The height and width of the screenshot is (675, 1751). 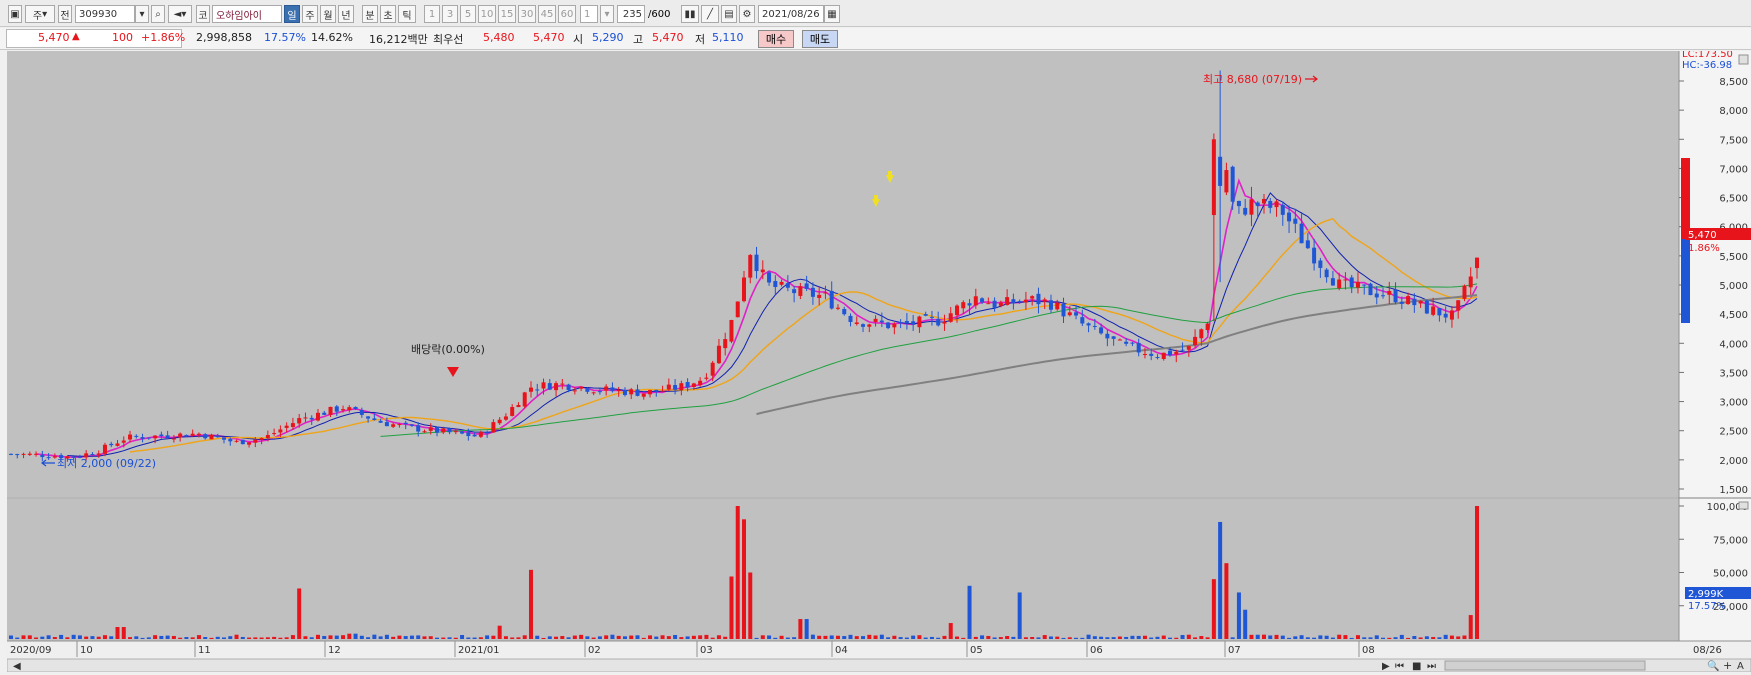 What do you see at coordinates (1707, 55) in the screenshot?
I see `lc-label: LC:173.50` at bounding box center [1707, 55].